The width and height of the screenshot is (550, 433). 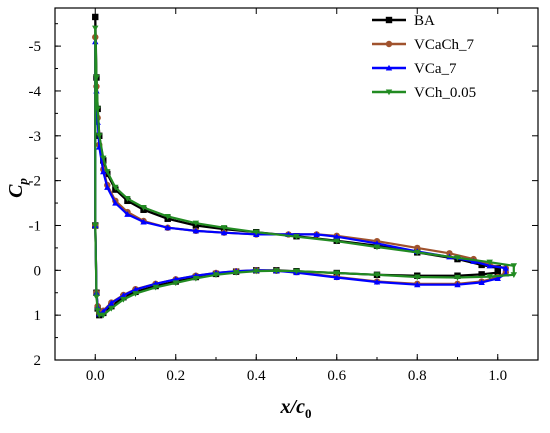 I want to click on legend-label: VCaCh_7, so click(x=444, y=45).